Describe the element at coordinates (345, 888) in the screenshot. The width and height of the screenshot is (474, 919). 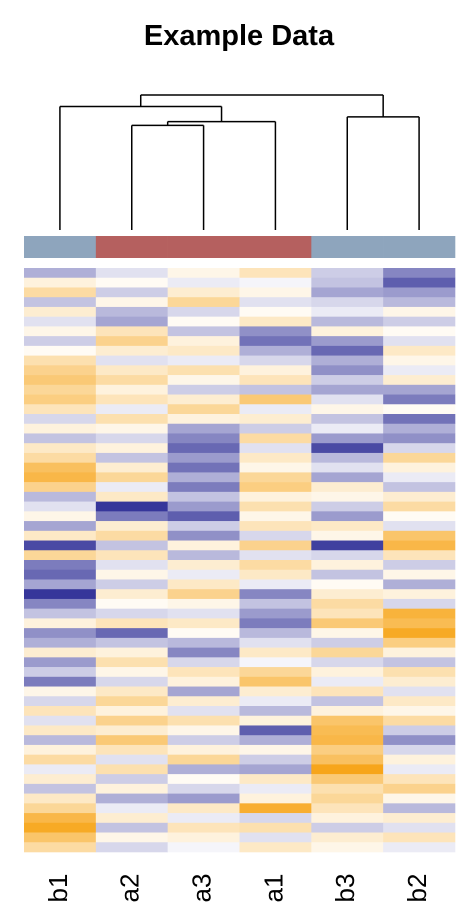
I see `column-label: b3` at that location.